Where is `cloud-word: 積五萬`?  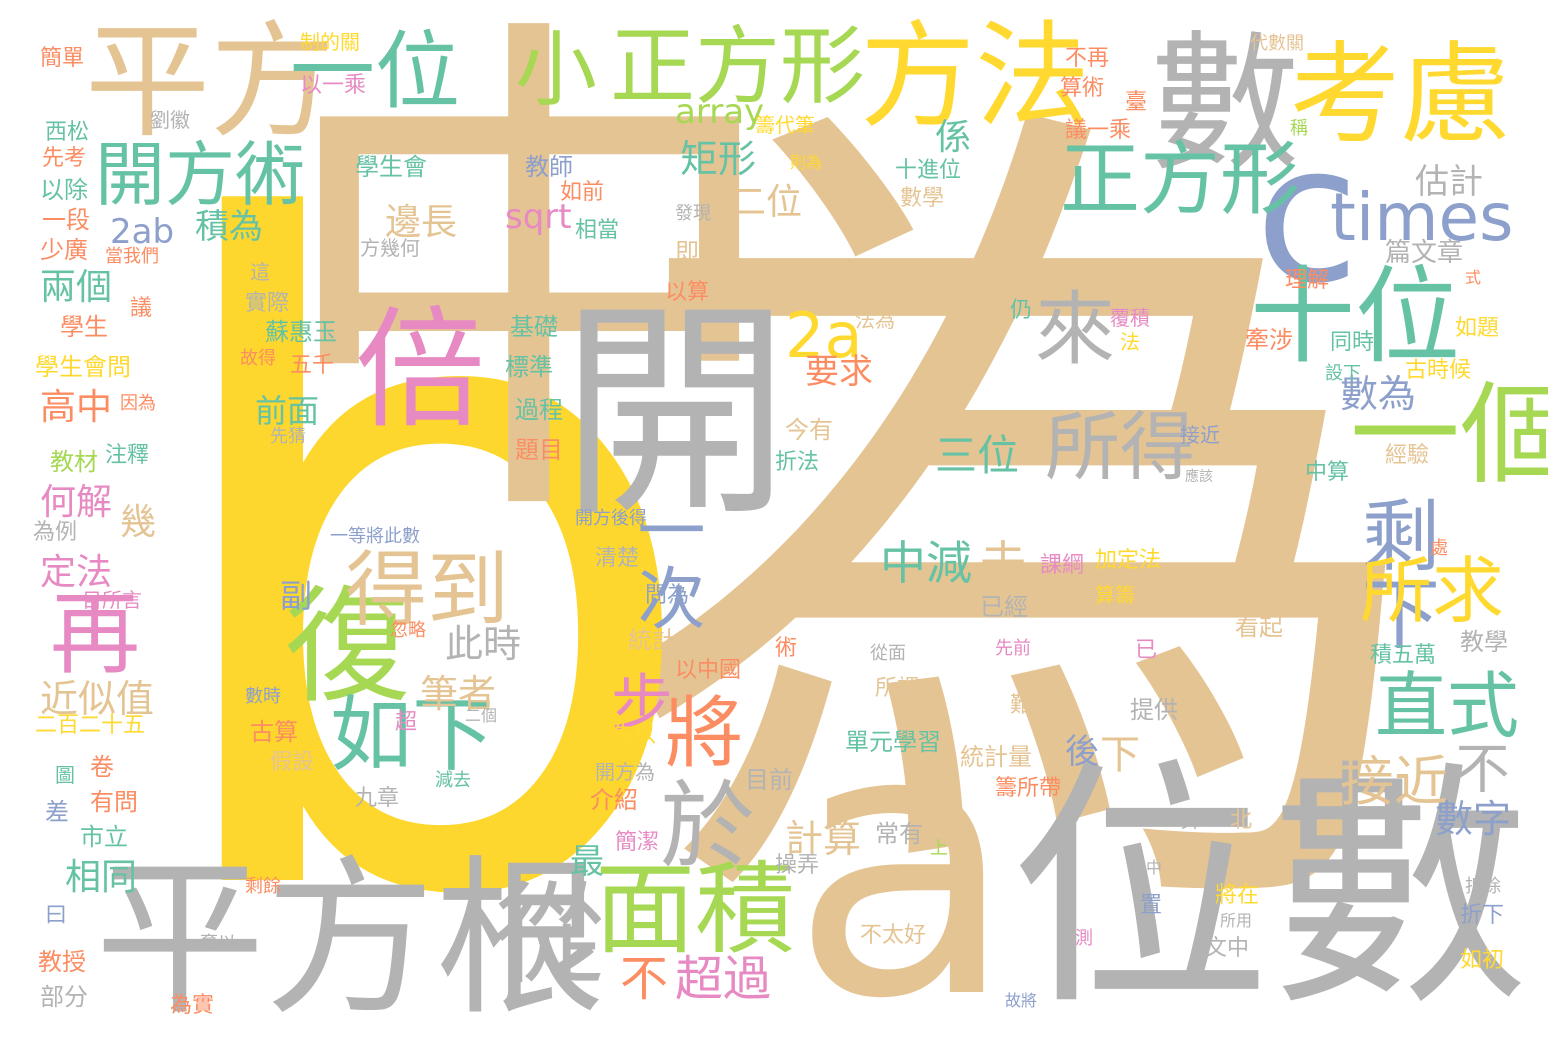
cloud-word: 積五萬 is located at coordinates (1403, 655).